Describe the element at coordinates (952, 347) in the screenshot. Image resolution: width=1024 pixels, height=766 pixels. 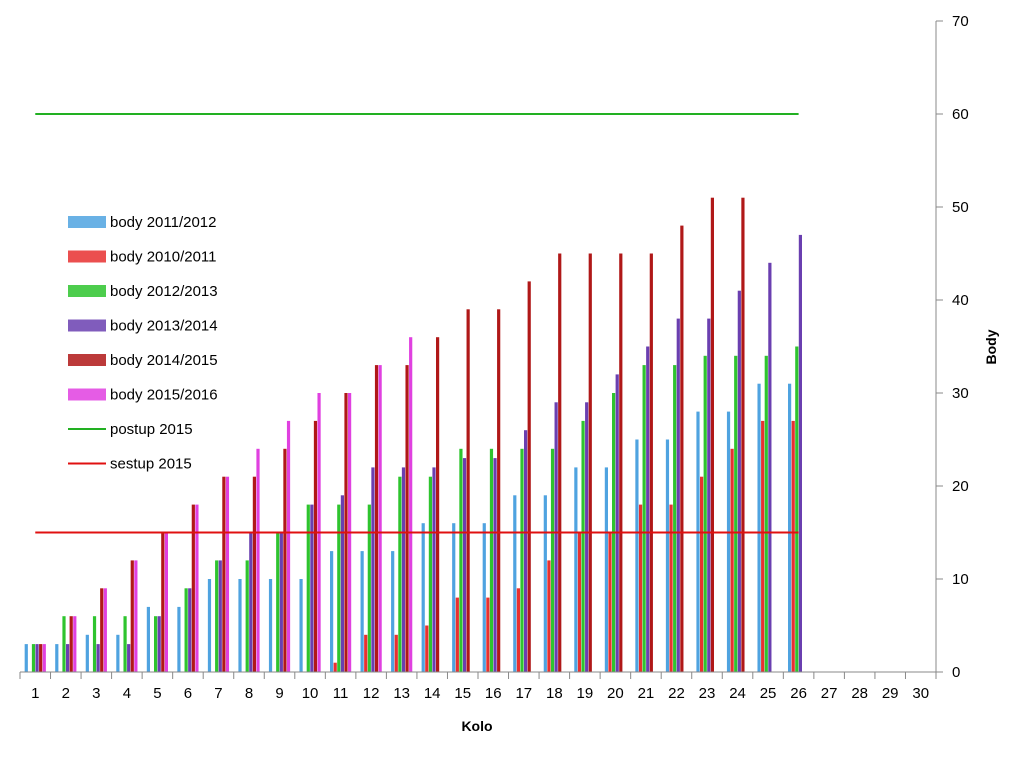
I see `y-ticks-layer: 0 10 20 30 40 50 60 70` at that location.